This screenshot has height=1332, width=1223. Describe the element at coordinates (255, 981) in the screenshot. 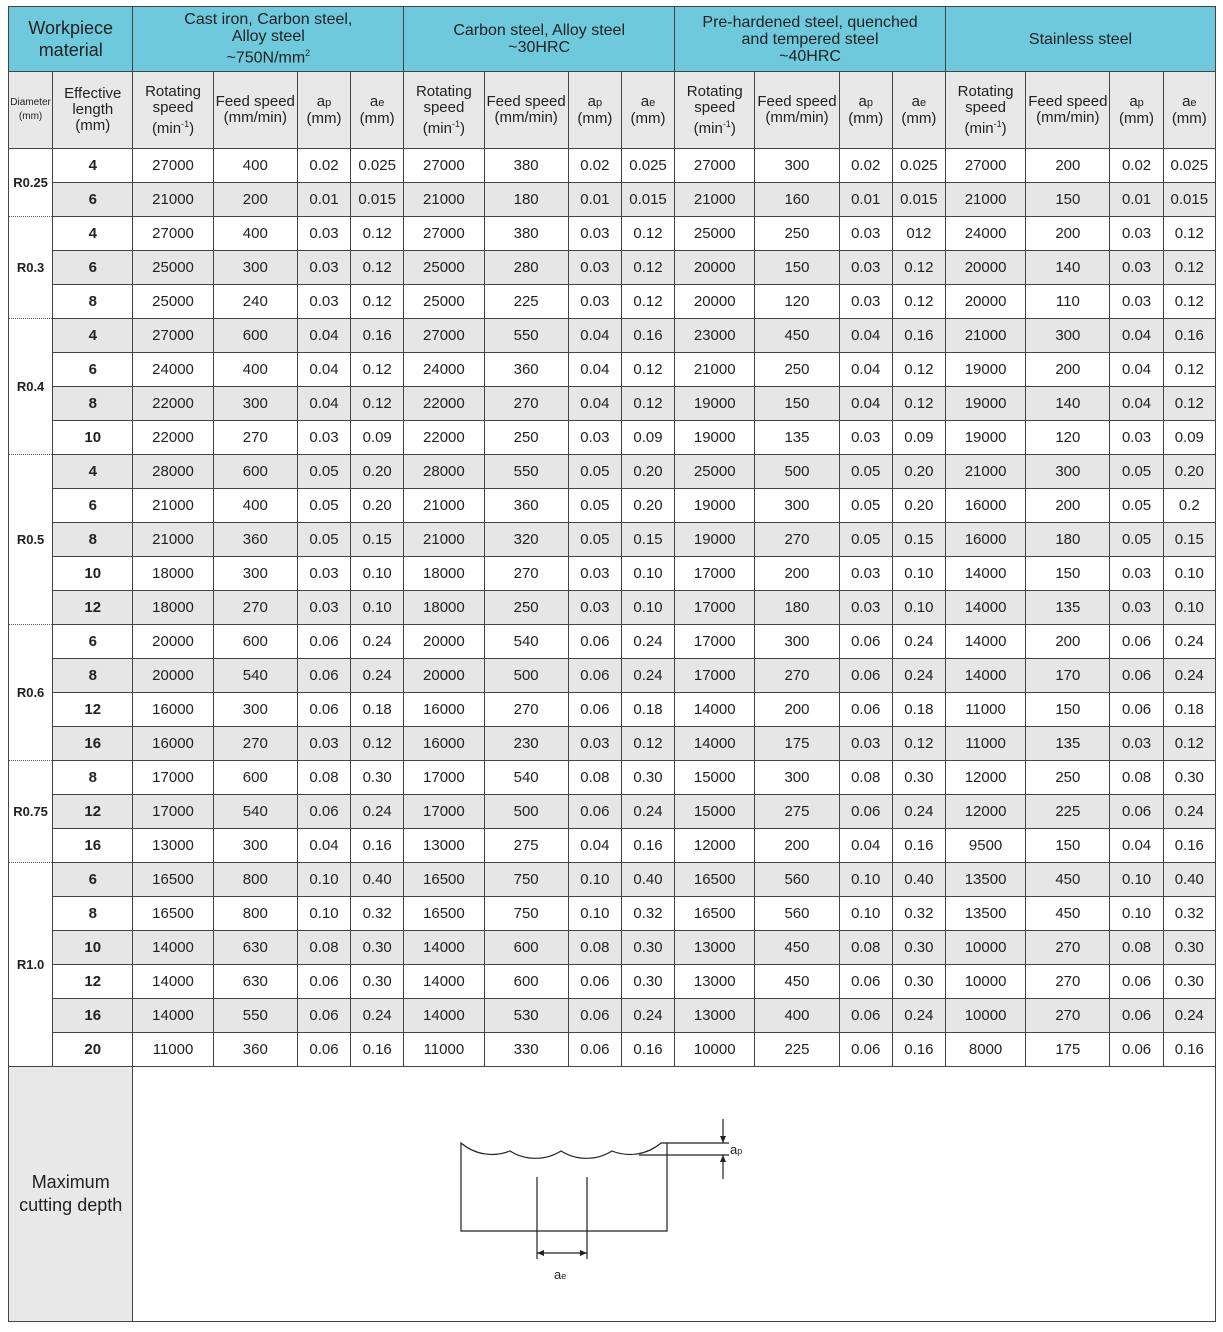

I see `value-cell: 630` at that location.